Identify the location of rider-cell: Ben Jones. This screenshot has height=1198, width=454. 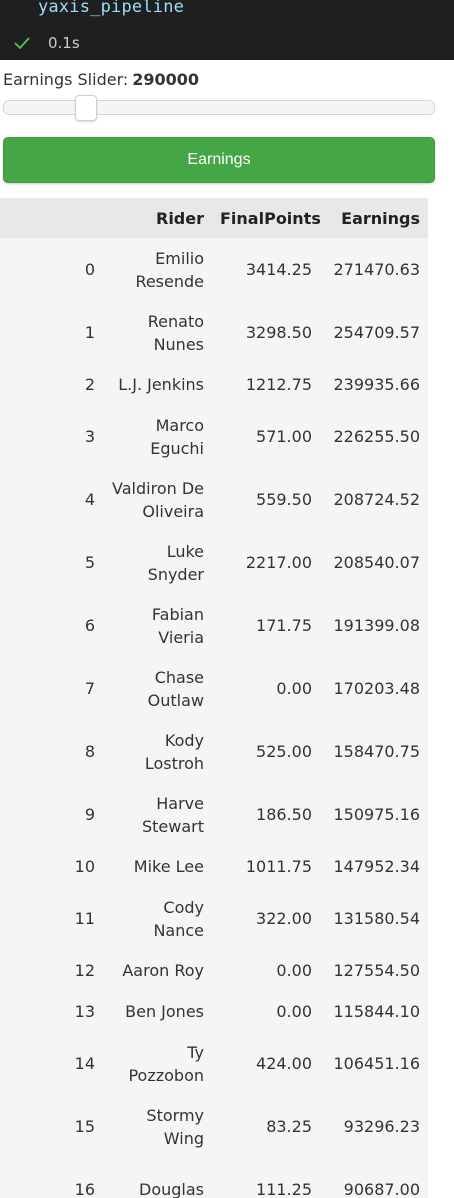
(157, 1011).